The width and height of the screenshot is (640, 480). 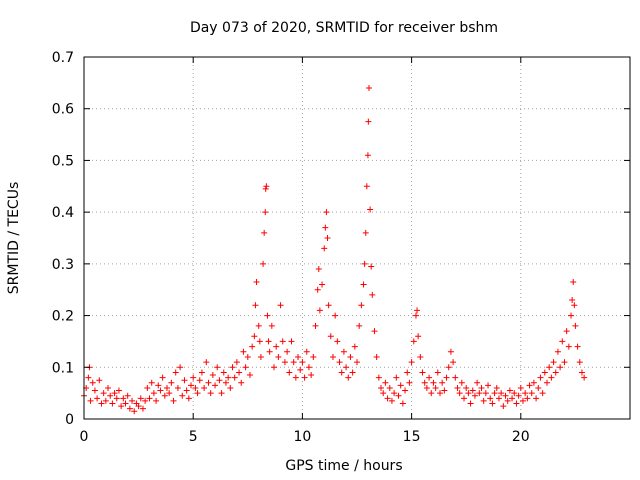 I want to click on y-axis-label: SRMTID / TECUs, so click(x=14, y=238).